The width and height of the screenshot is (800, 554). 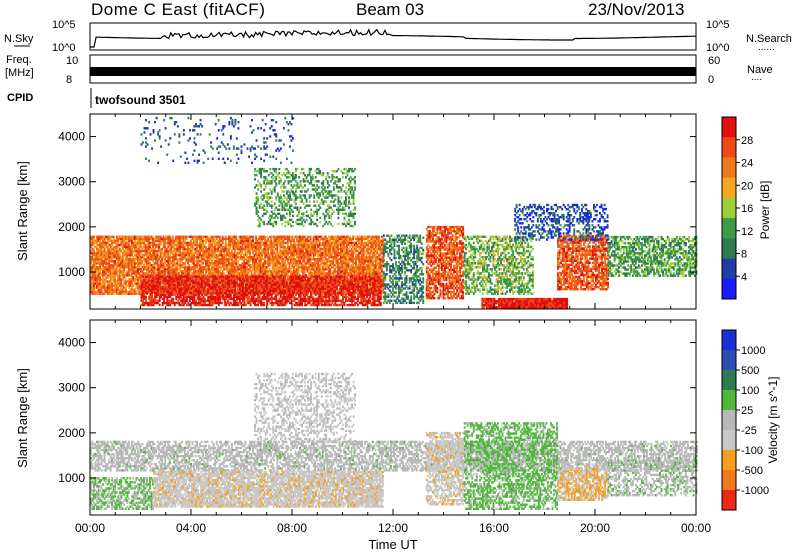 What do you see at coordinates (178, 9) in the screenshot?
I see `station-title: Dome C East (fitACF)` at bounding box center [178, 9].